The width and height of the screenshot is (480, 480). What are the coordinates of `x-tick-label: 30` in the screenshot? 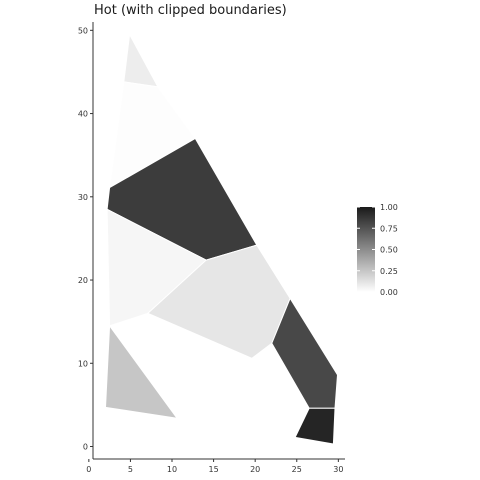 It's located at (338, 469).